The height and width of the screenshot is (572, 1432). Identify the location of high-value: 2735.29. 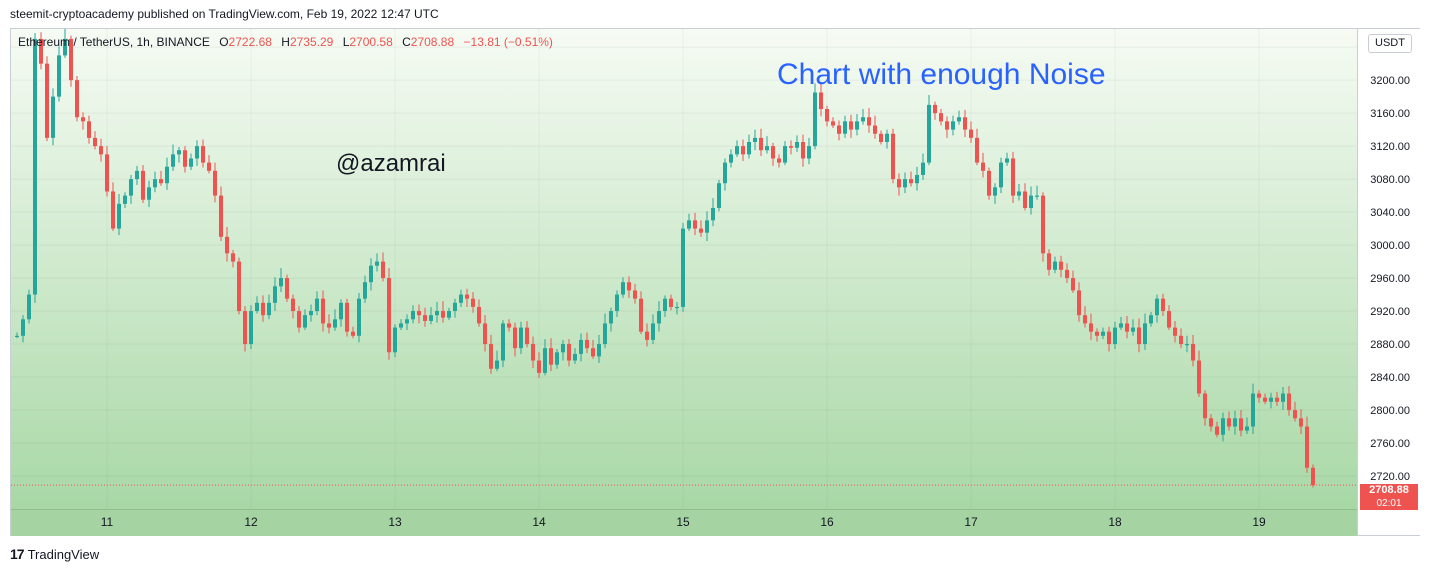
(311, 42).